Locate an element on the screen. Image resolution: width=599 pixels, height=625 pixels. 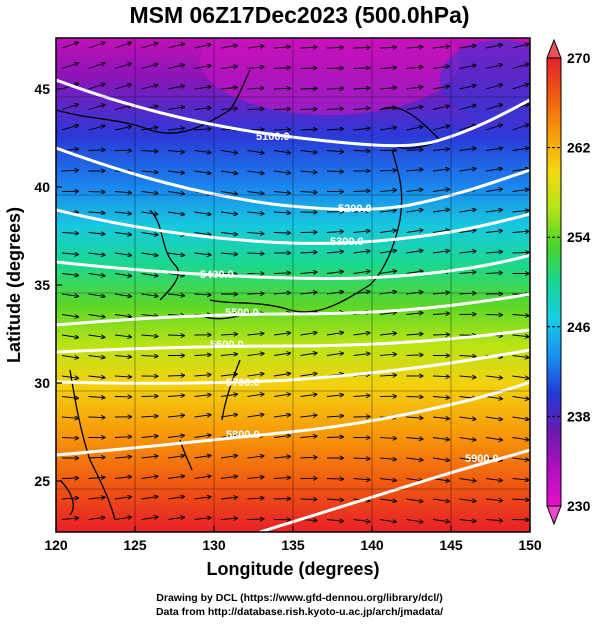
contour-label: 5700.0 is located at coordinates (243, 383).